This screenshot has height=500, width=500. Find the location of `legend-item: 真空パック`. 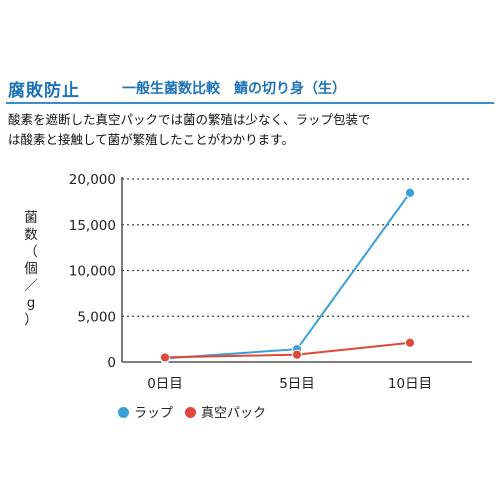

legend-item: 真空パック is located at coordinates (225, 411).